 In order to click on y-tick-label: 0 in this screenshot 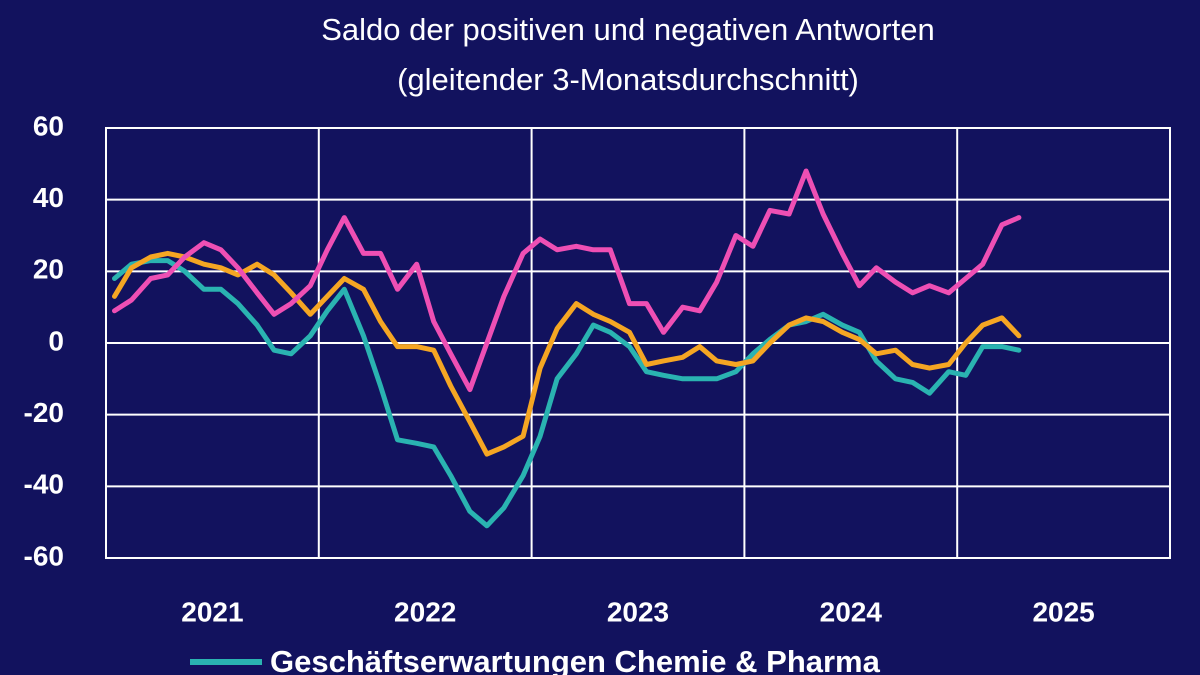, I will do `click(56, 340)`.